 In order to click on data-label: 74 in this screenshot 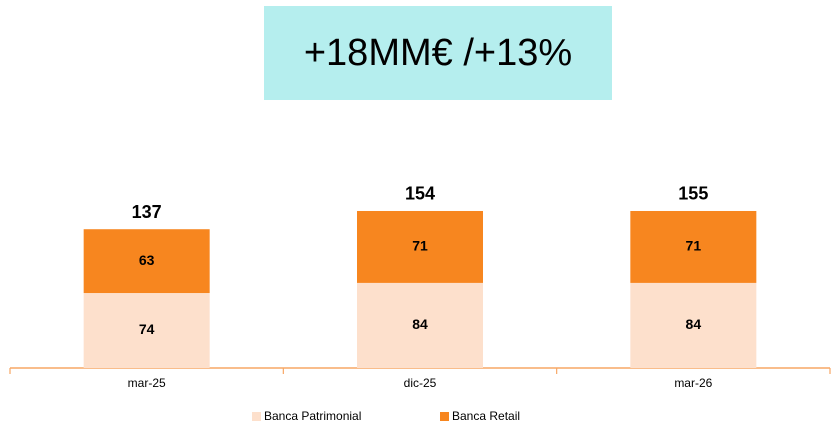, I will do `click(147, 329)`.